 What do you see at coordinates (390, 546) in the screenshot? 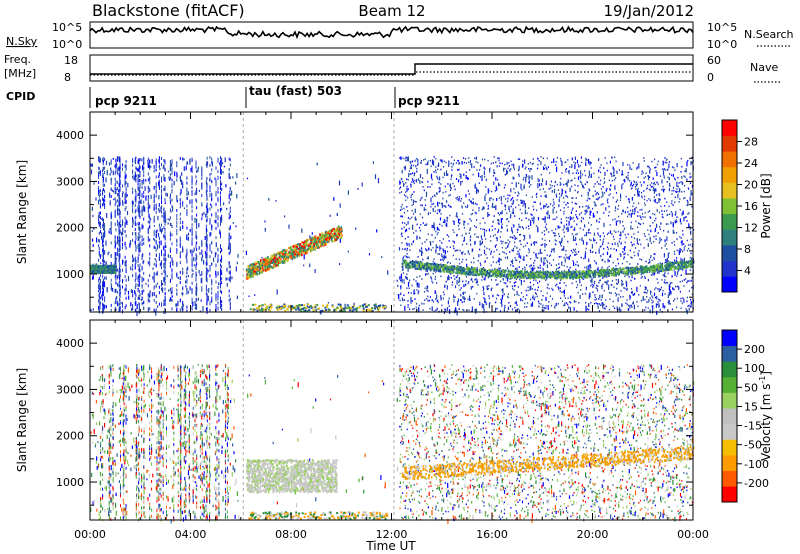
I see `time-axis-label: Time UT` at bounding box center [390, 546].